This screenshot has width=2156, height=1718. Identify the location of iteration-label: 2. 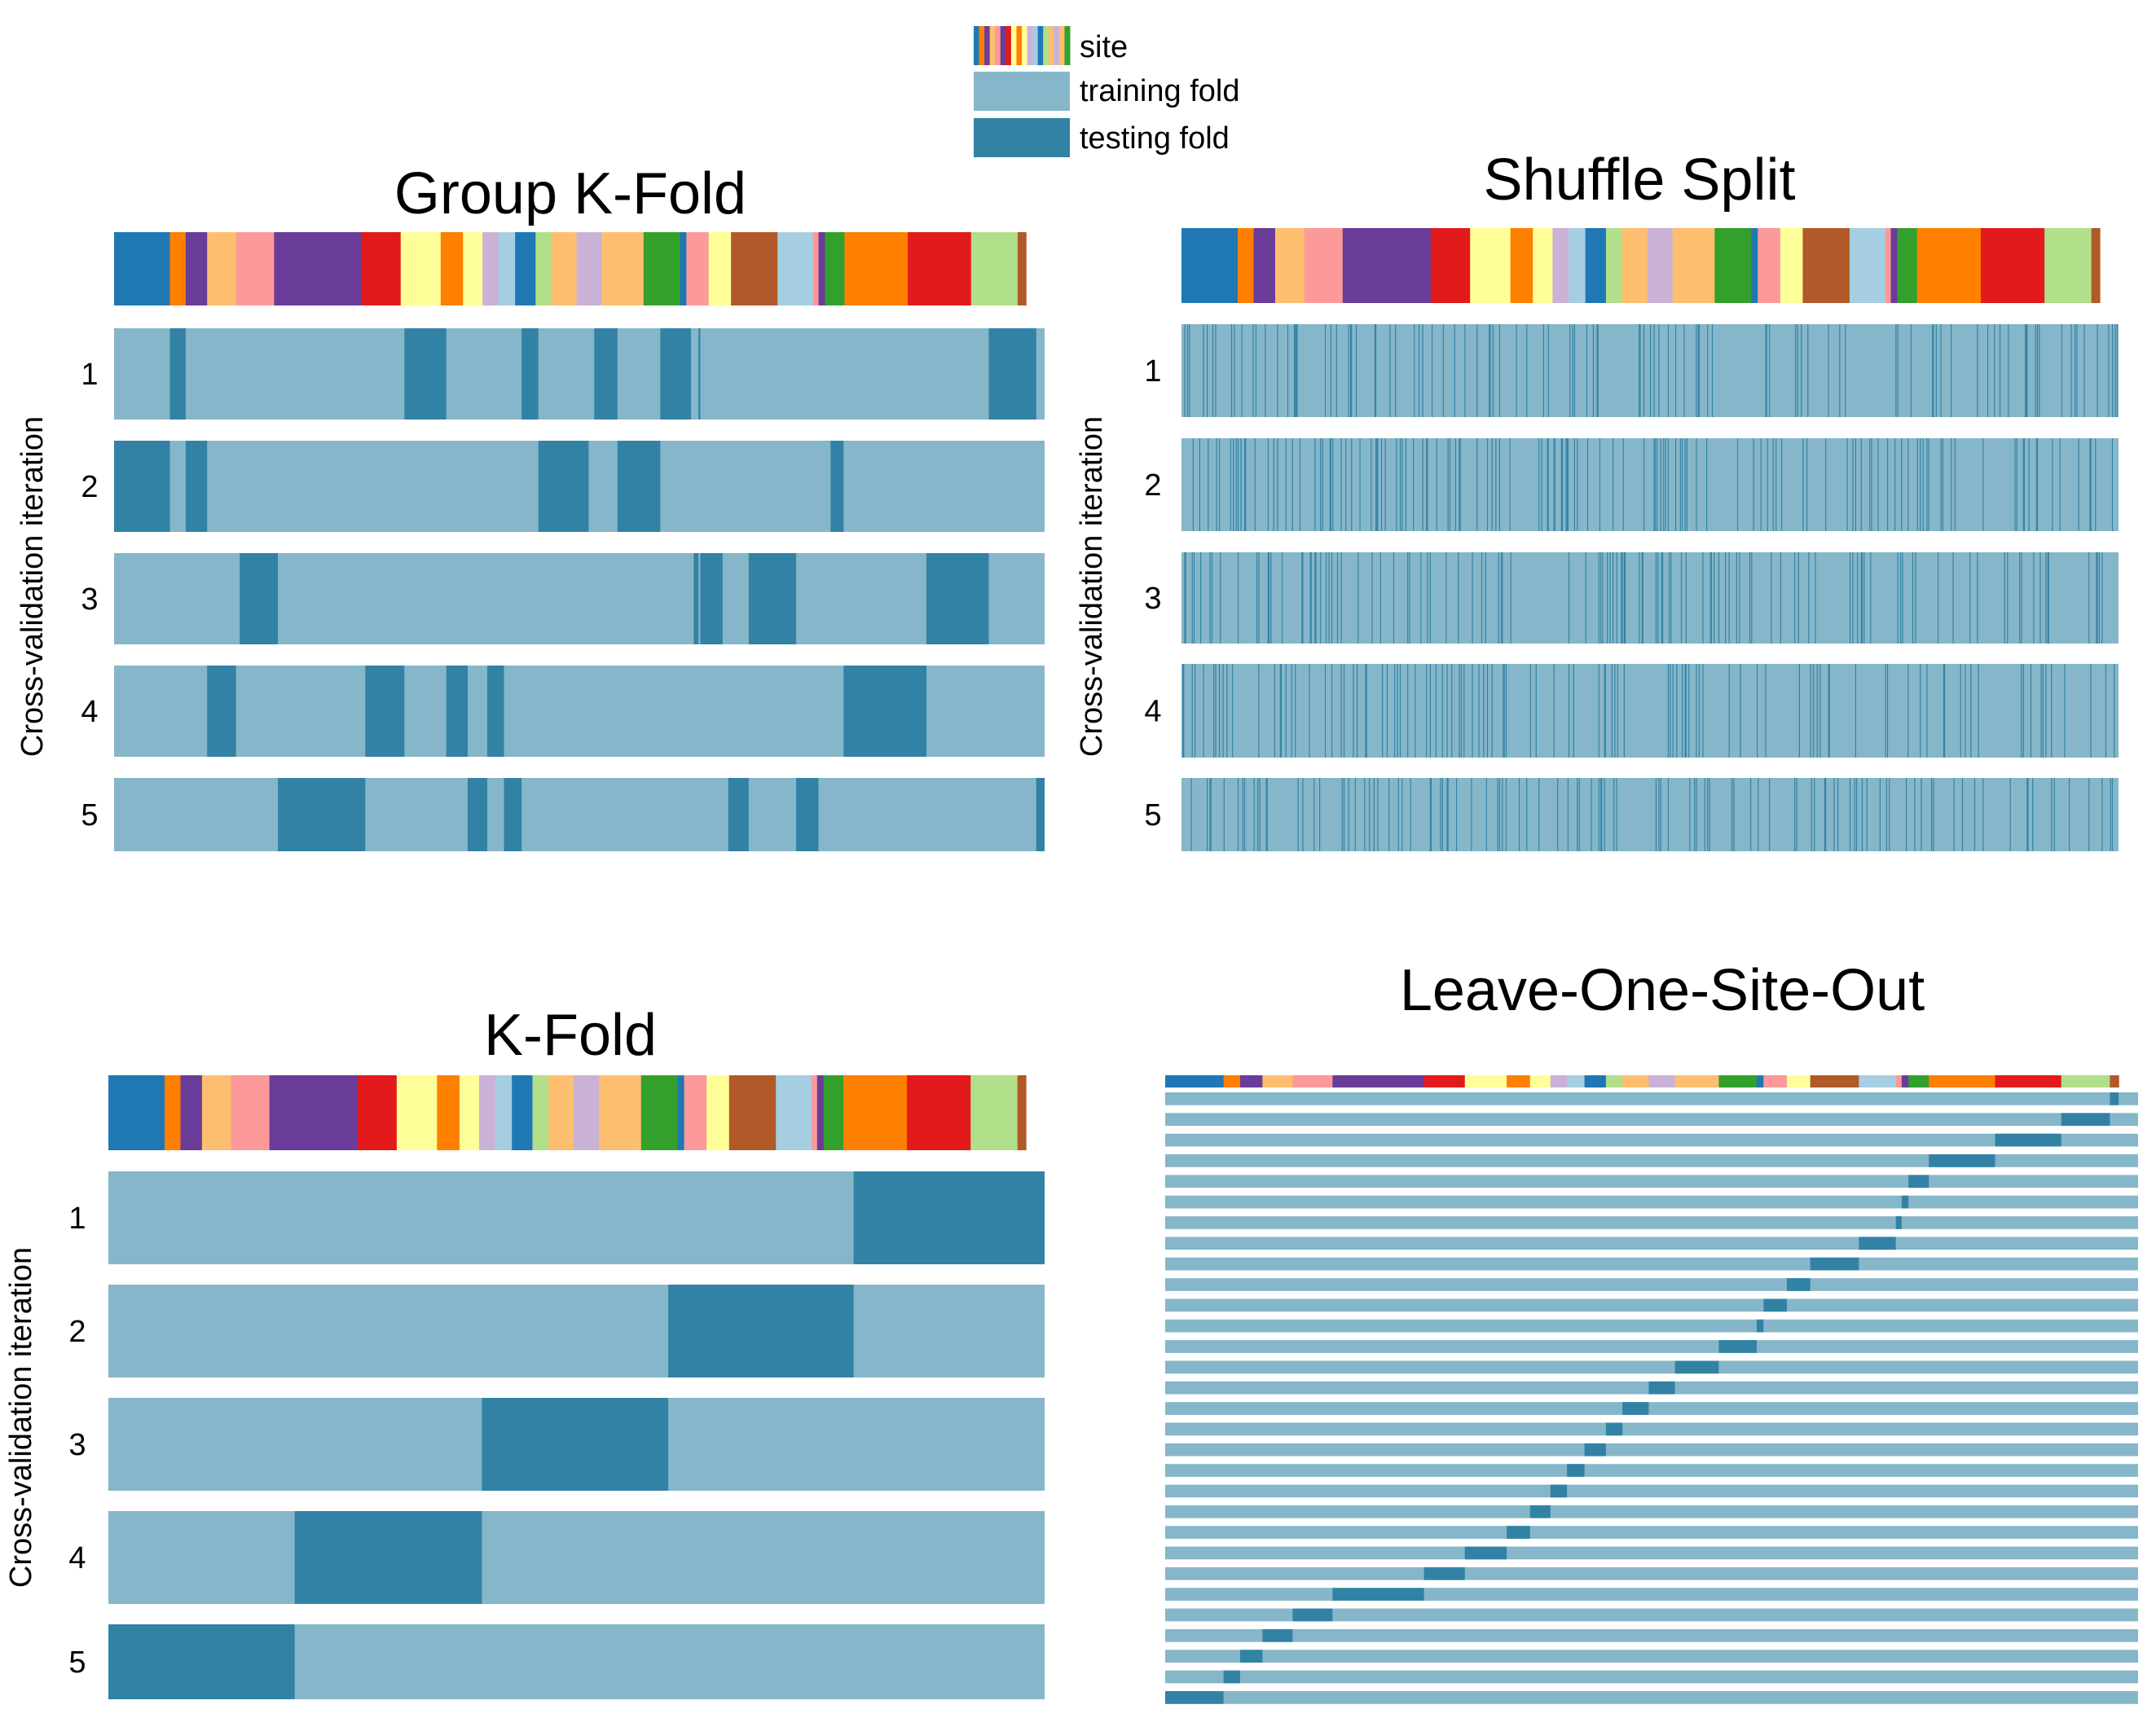
(89, 487).